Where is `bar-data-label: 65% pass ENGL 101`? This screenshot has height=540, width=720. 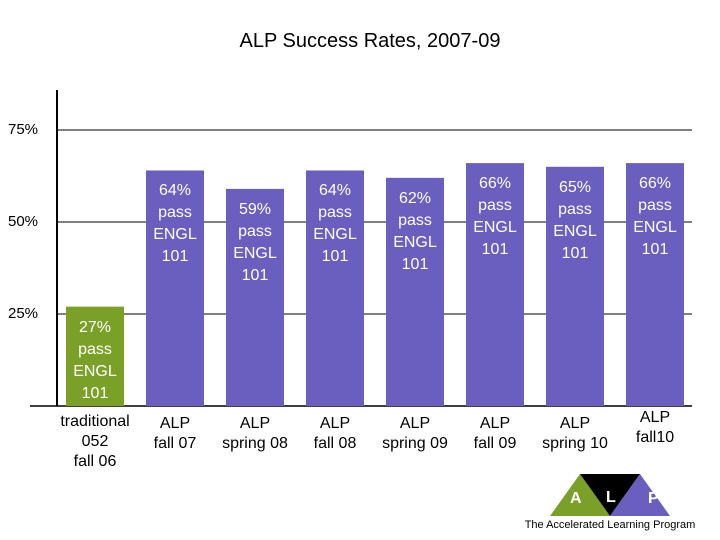
bar-data-label: 65% pass ENGL 101 is located at coordinates (575, 220).